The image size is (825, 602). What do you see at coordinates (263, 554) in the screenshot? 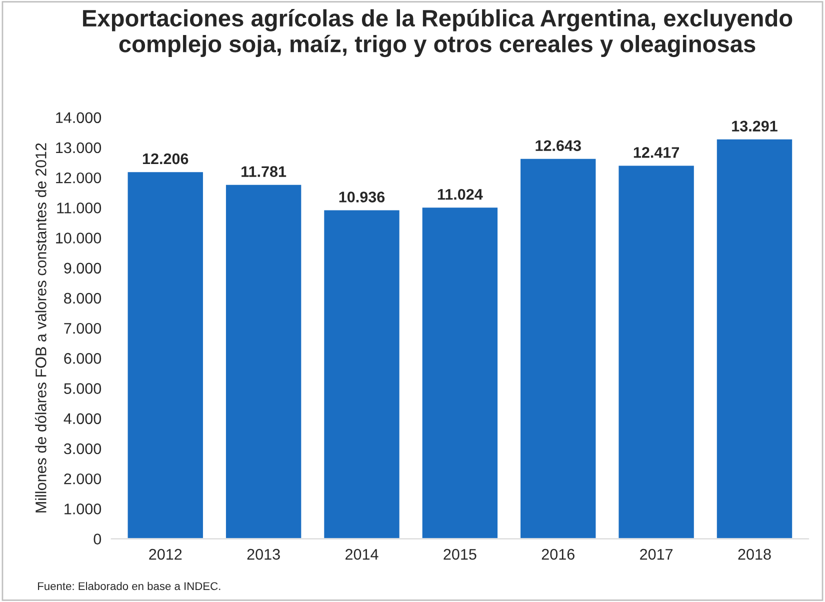
I see `x-tick-label: 2013` at bounding box center [263, 554].